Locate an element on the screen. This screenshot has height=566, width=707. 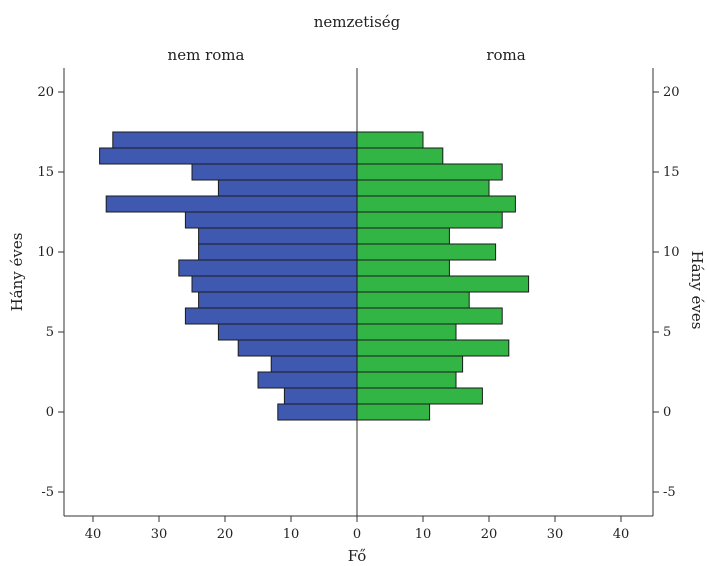
y-tick-label-left: 20 is located at coordinates (45, 92).